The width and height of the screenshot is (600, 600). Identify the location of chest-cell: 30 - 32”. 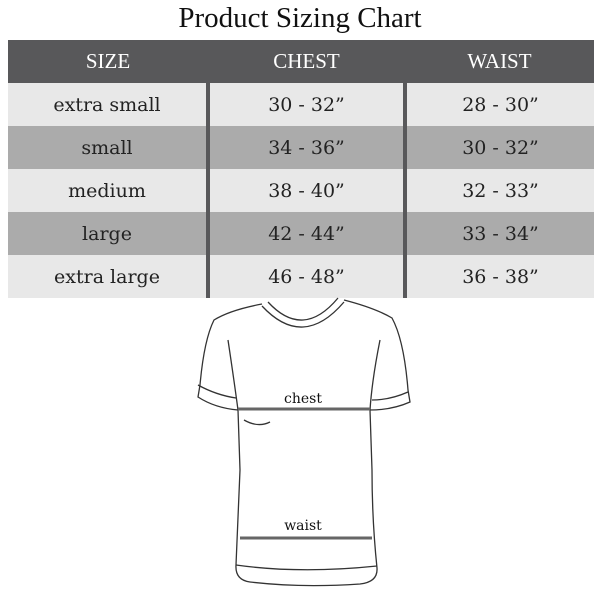
(305, 104).